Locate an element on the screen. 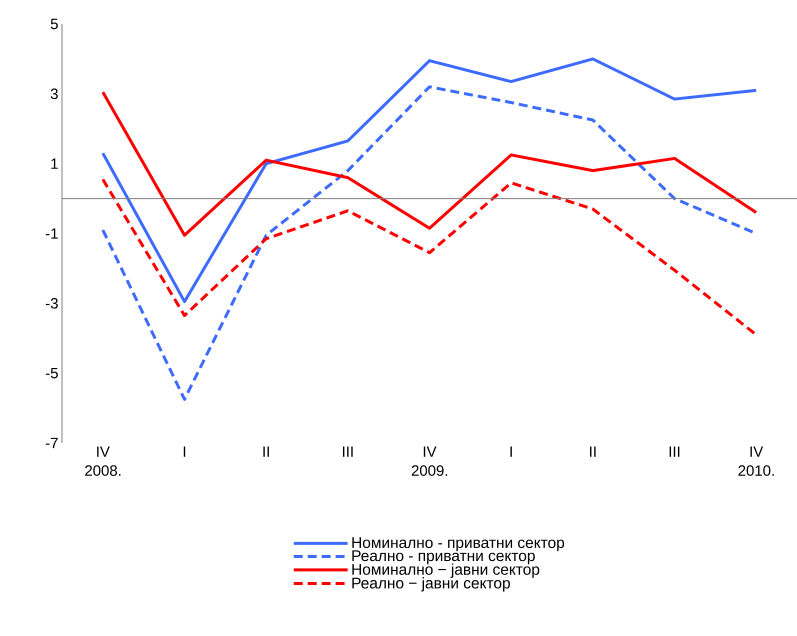 The image size is (797, 636). legend-label: Номинално - приватни сектор is located at coordinates (458, 544).